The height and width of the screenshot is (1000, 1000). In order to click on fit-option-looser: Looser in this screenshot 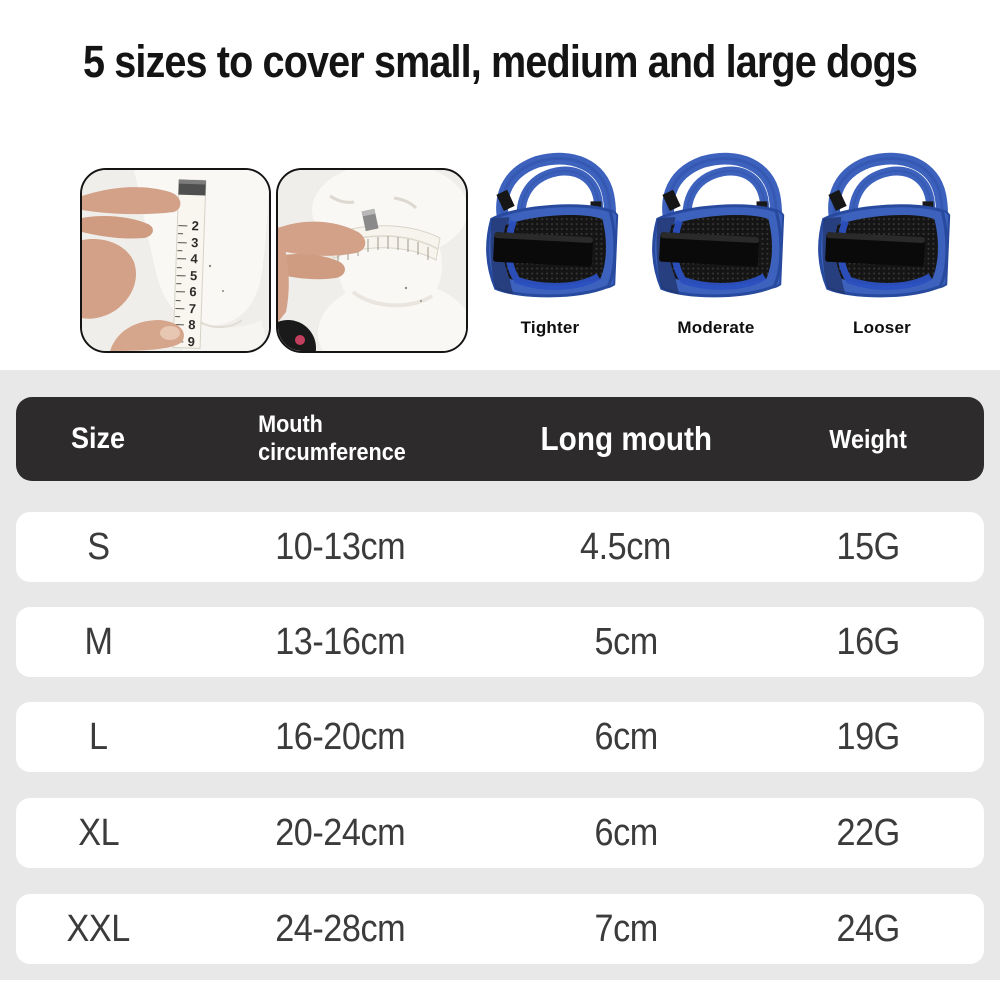, I will do `click(882, 246)`.